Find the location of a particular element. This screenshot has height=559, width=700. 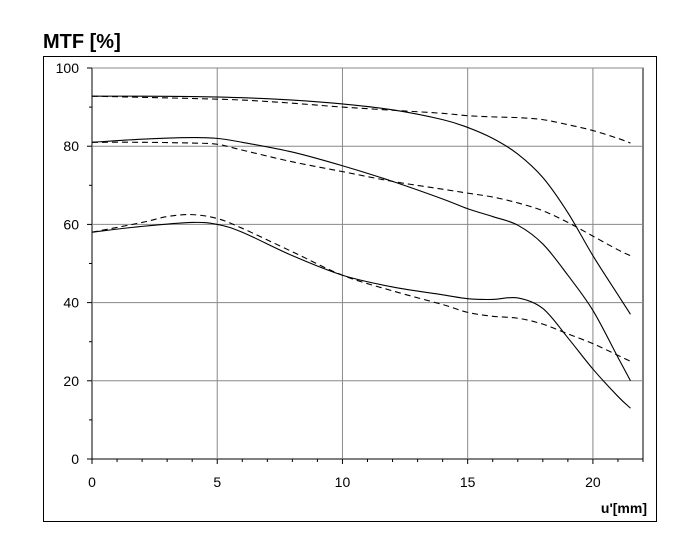

series-line-2-dashed is located at coordinates (361, 119).